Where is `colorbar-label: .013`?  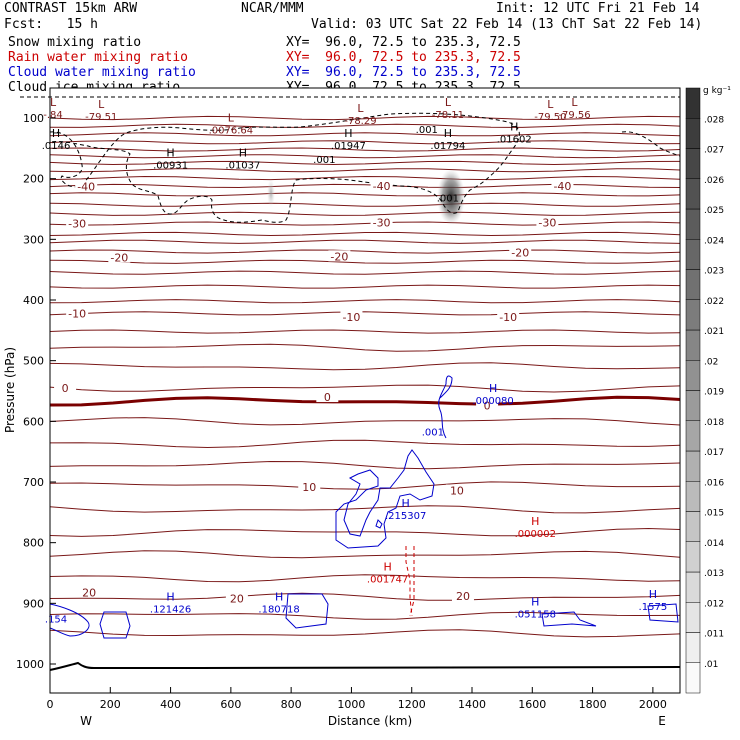
colorbar-label: .013 is located at coordinates (714, 574).